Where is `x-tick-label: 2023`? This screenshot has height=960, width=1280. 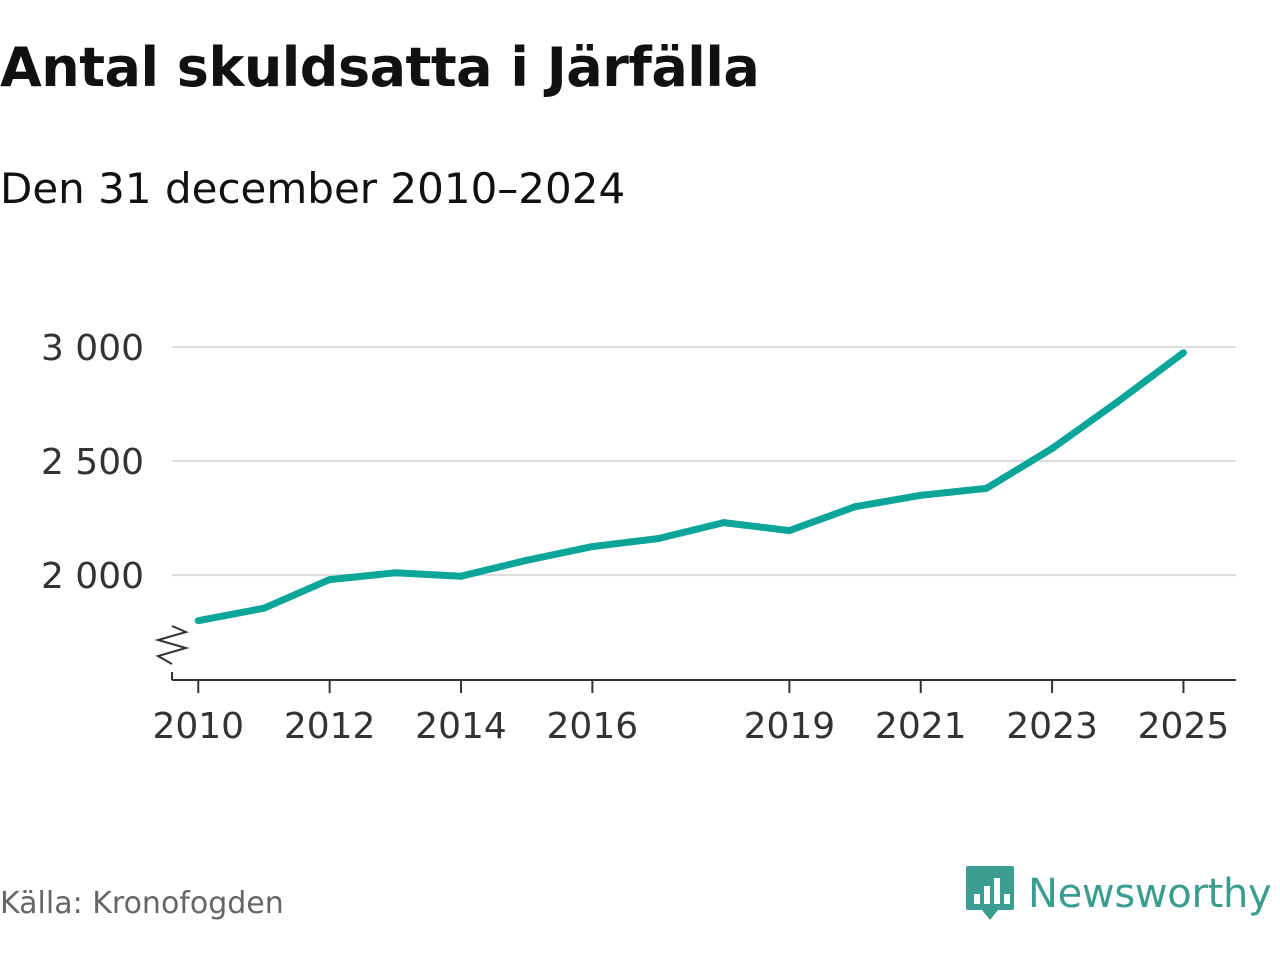 x-tick-label: 2023 is located at coordinates (1052, 726).